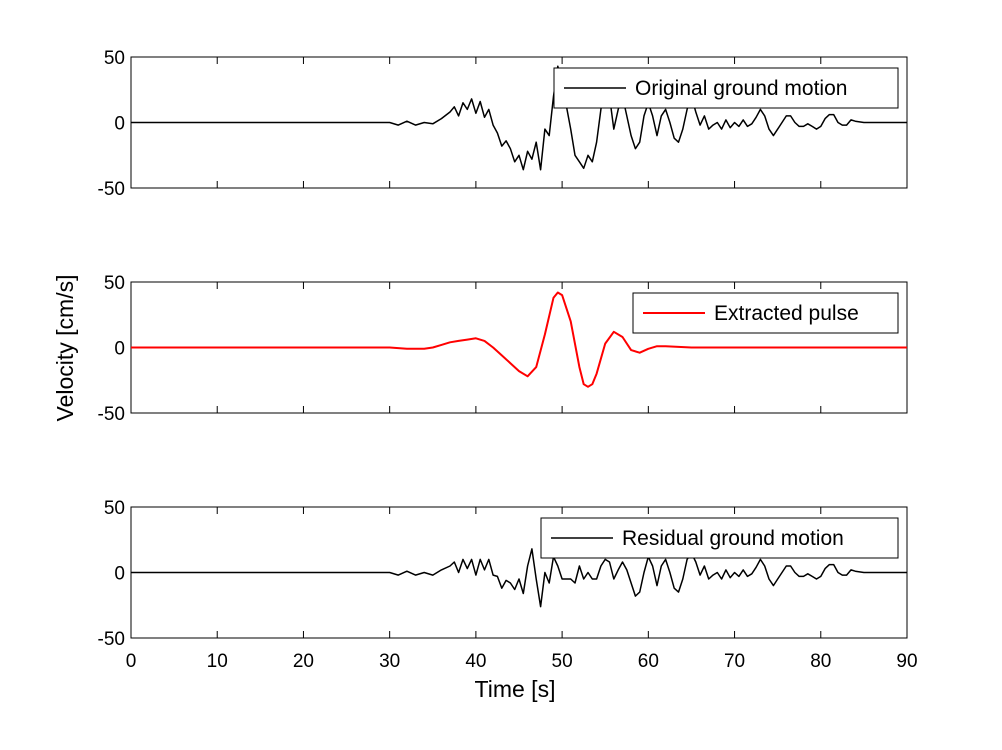  Describe the element at coordinates (131, 661) in the screenshot. I see `x-tick-label: 0` at that location.